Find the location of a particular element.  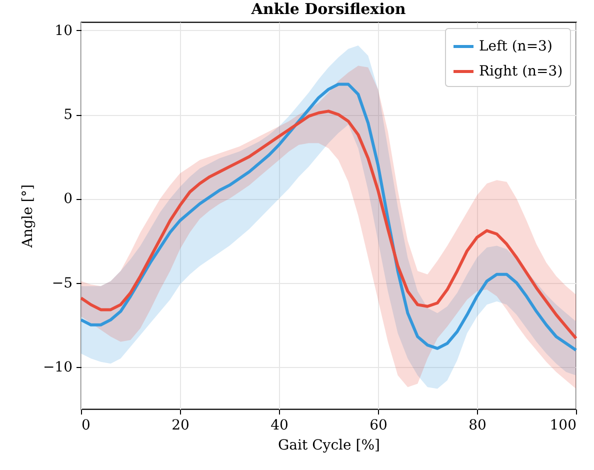

x-axis-title: Gait Cycle [%] is located at coordinates (329, 446).